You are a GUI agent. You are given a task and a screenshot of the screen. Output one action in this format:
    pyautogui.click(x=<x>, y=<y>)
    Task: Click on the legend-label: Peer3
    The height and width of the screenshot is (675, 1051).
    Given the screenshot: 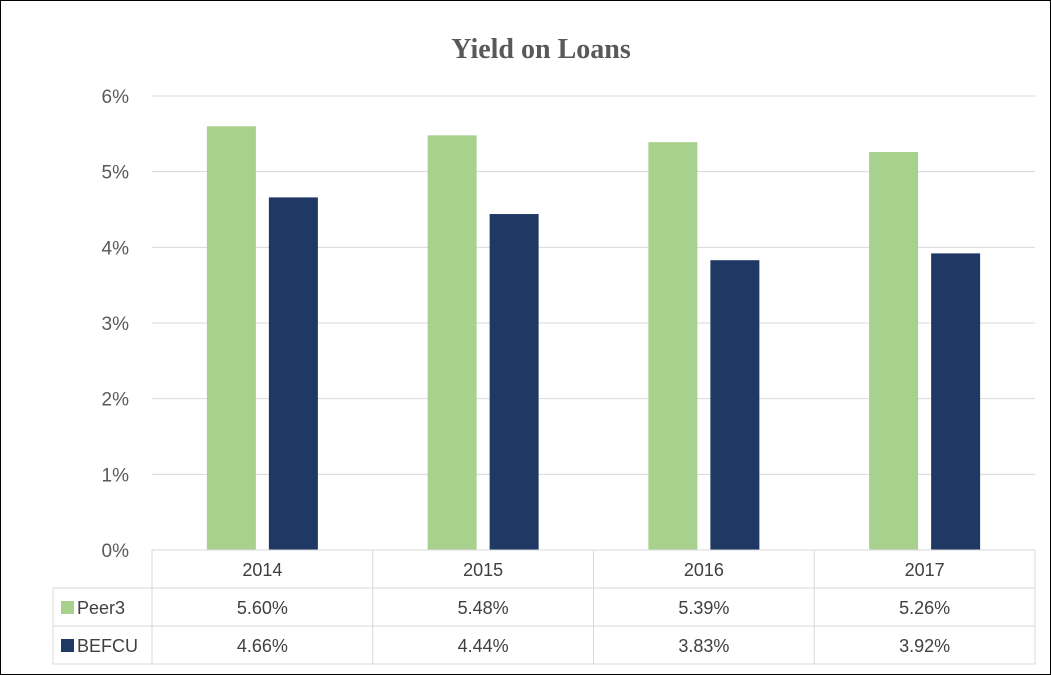 What is the action you would take?
    pyautogui.click(x=101, y=608)
    